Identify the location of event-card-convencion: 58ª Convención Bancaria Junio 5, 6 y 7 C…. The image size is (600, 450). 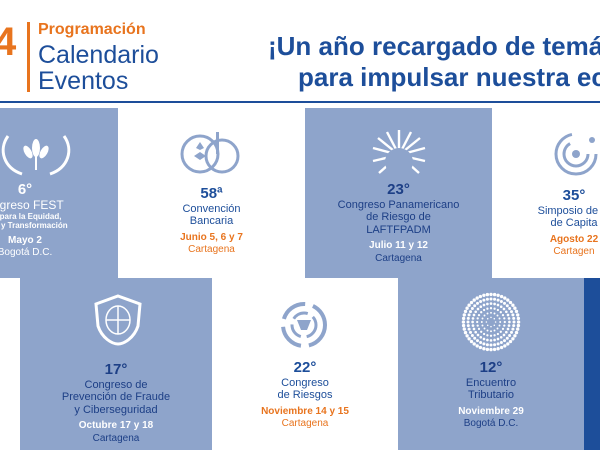
(211, 193).